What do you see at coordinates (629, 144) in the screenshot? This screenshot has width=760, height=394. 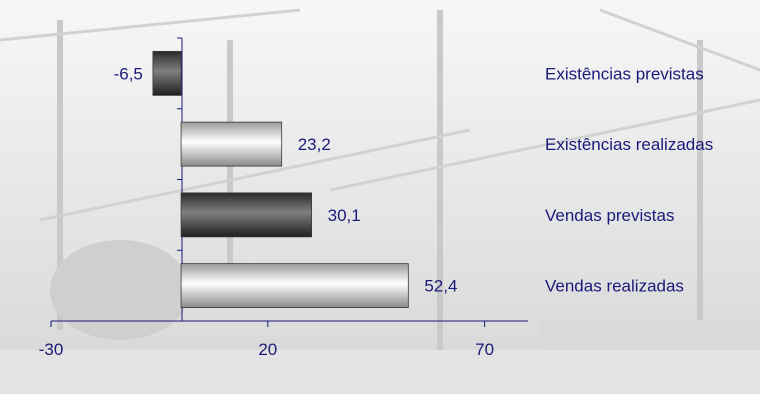 I see `category-label: Existências realizadas` at bounding box center [629, 144].